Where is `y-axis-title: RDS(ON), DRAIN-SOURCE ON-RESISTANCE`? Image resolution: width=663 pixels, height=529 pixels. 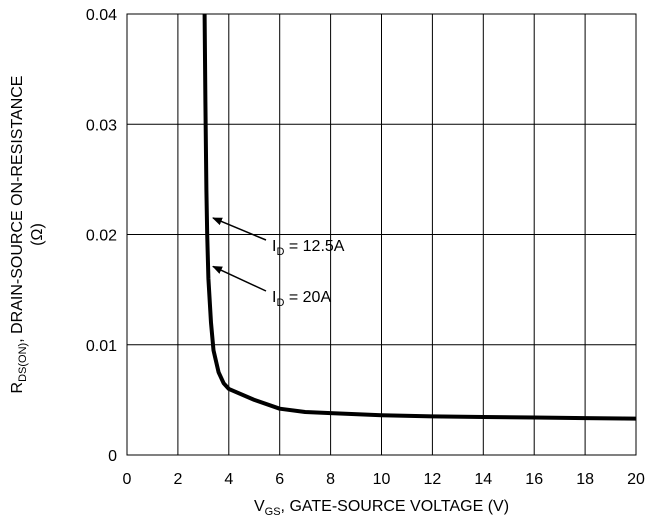
y-axis-title: RDS(ON), DRAIN-SOURCE ON-RESISTANCE is located at coordinates (19, 235).